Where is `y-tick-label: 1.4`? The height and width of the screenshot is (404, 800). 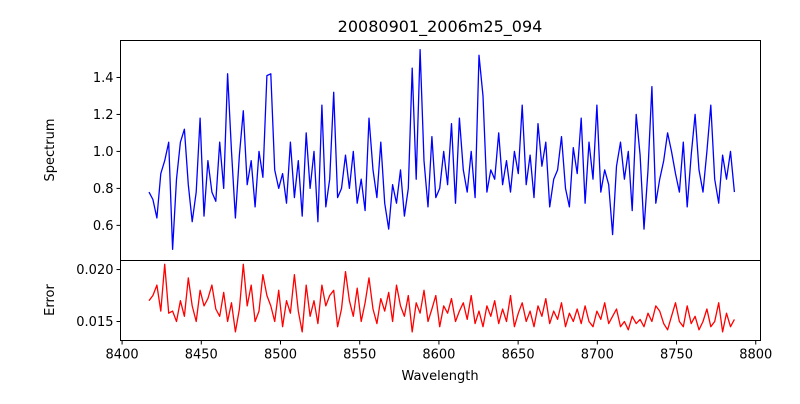 y-tick-label: 1.4 is located at coordinates (103, 78).